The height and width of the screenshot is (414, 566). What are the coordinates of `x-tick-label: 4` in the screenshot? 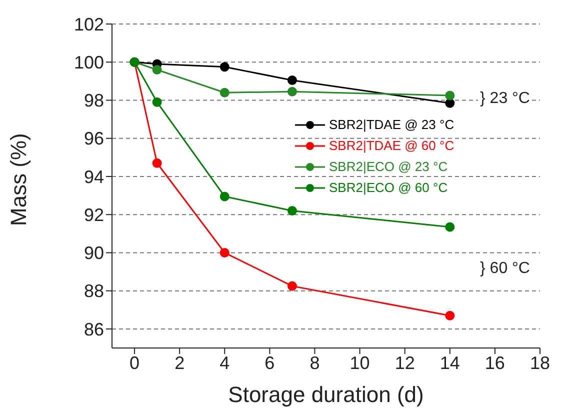 It's located at (225, 362).